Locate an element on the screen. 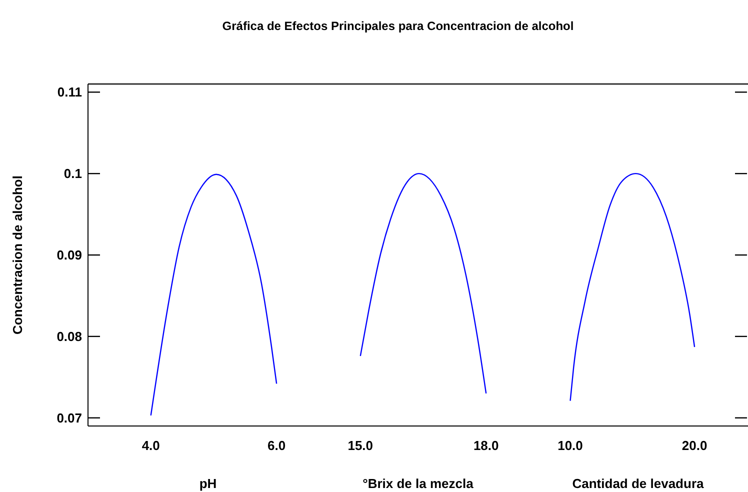 This screenshot has height=492, width=748. x-tick-label: 4.0 is located at coordinates (151, 445).